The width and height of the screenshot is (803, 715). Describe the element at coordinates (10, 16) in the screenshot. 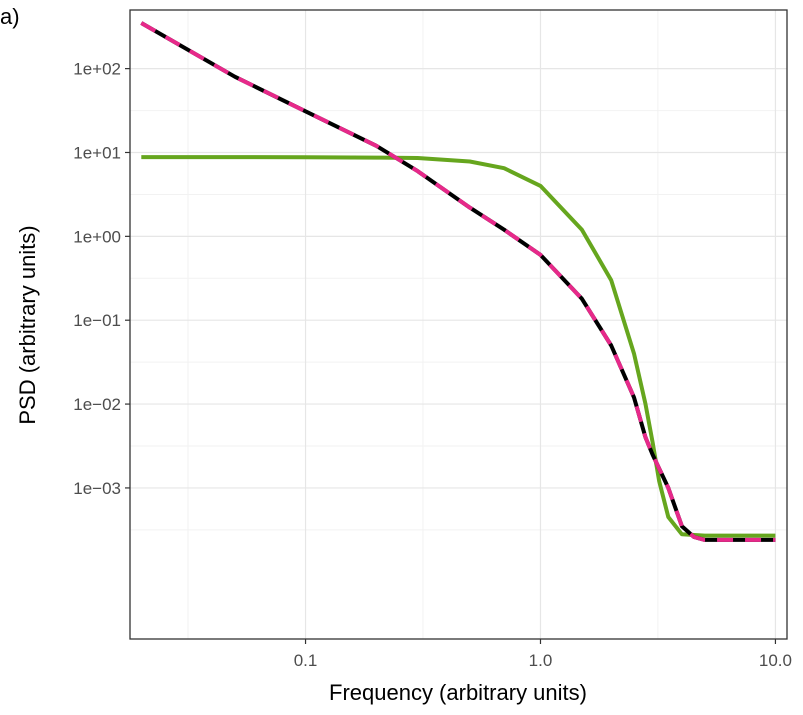

I see `panel-label: a)` at that location.